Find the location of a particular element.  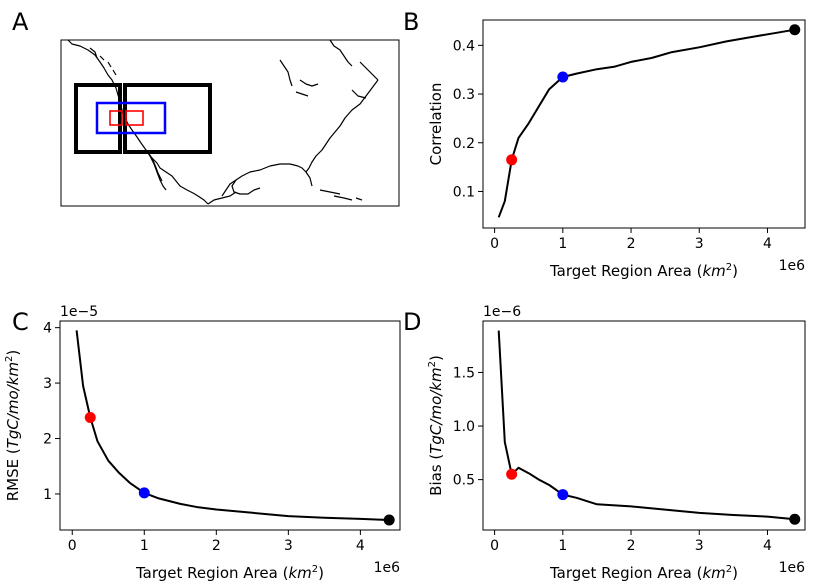

y-axis-label: RMSE (TgC/mo/km2​) is located at coordinates (13, 426).